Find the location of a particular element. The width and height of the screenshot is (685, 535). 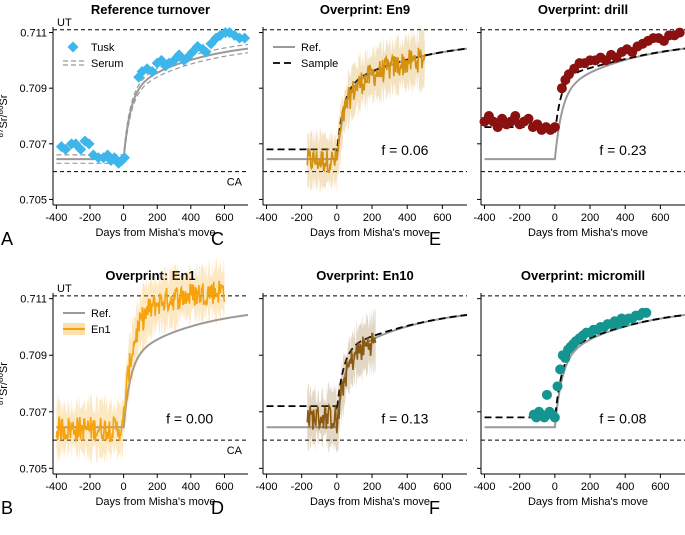

legend-label: Ref. is located at coordinates (101, 314).